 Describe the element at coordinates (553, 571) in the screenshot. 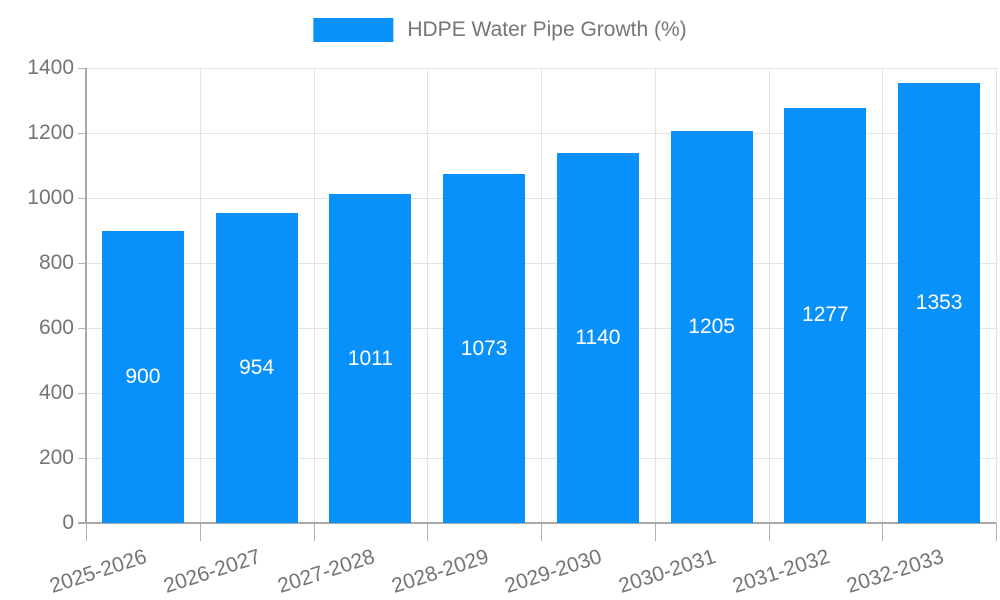

I see `x-axis-label: 2029-2030` at that location.